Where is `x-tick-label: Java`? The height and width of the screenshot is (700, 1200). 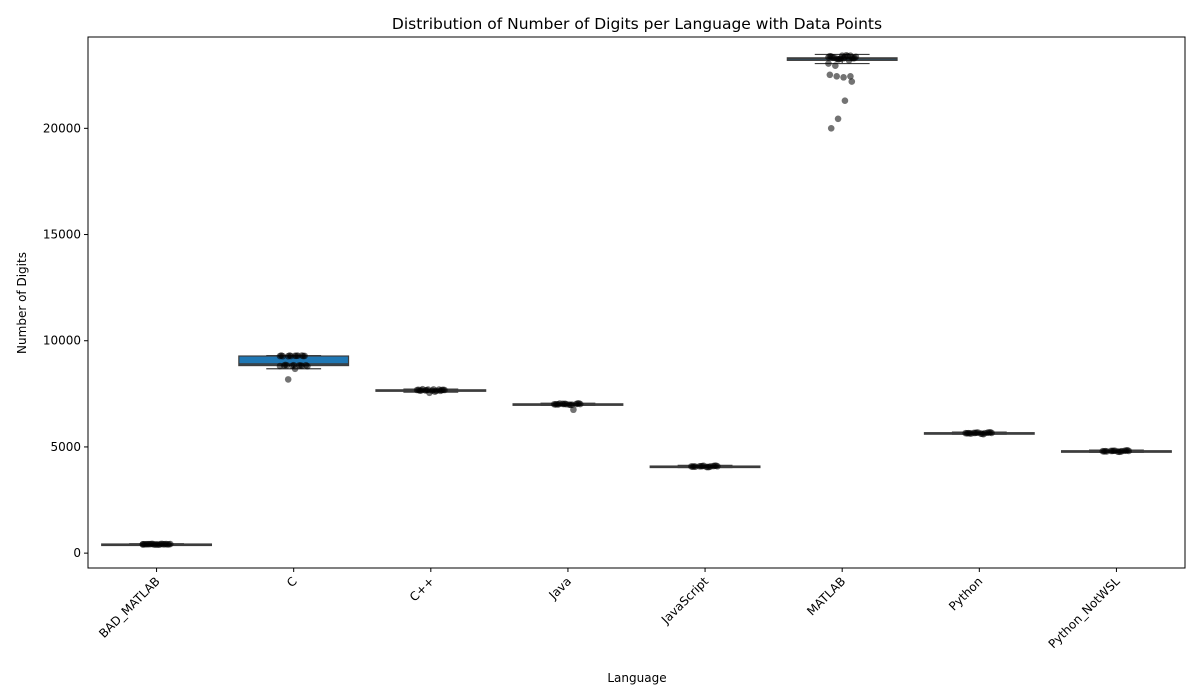 x-tick-label: Java is located at coordinates (560, 588).